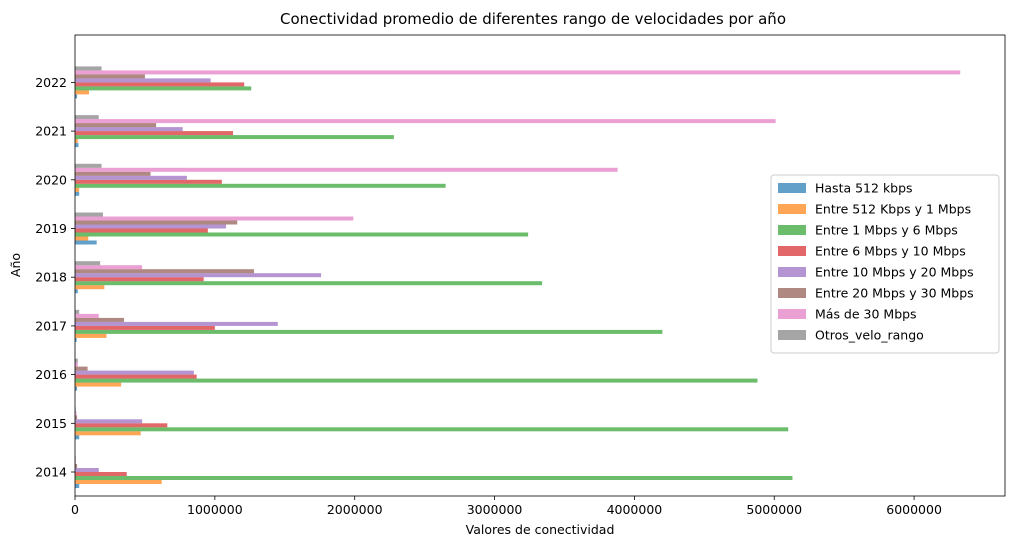  I want to click on legend-box, so click(885, 264).